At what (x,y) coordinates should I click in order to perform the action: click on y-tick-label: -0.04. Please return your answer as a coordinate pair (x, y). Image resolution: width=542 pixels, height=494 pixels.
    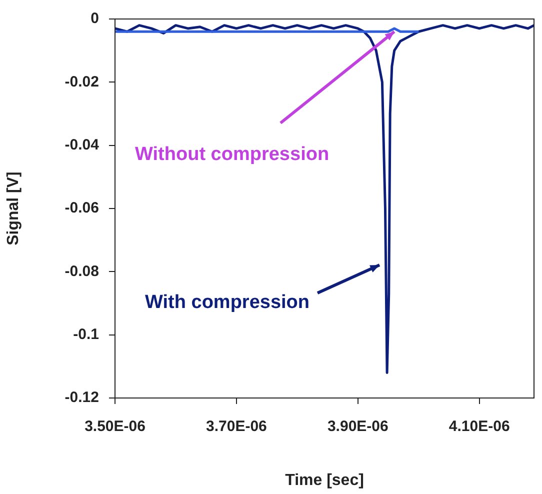
    Looking at the image, I should click on (82, 145).